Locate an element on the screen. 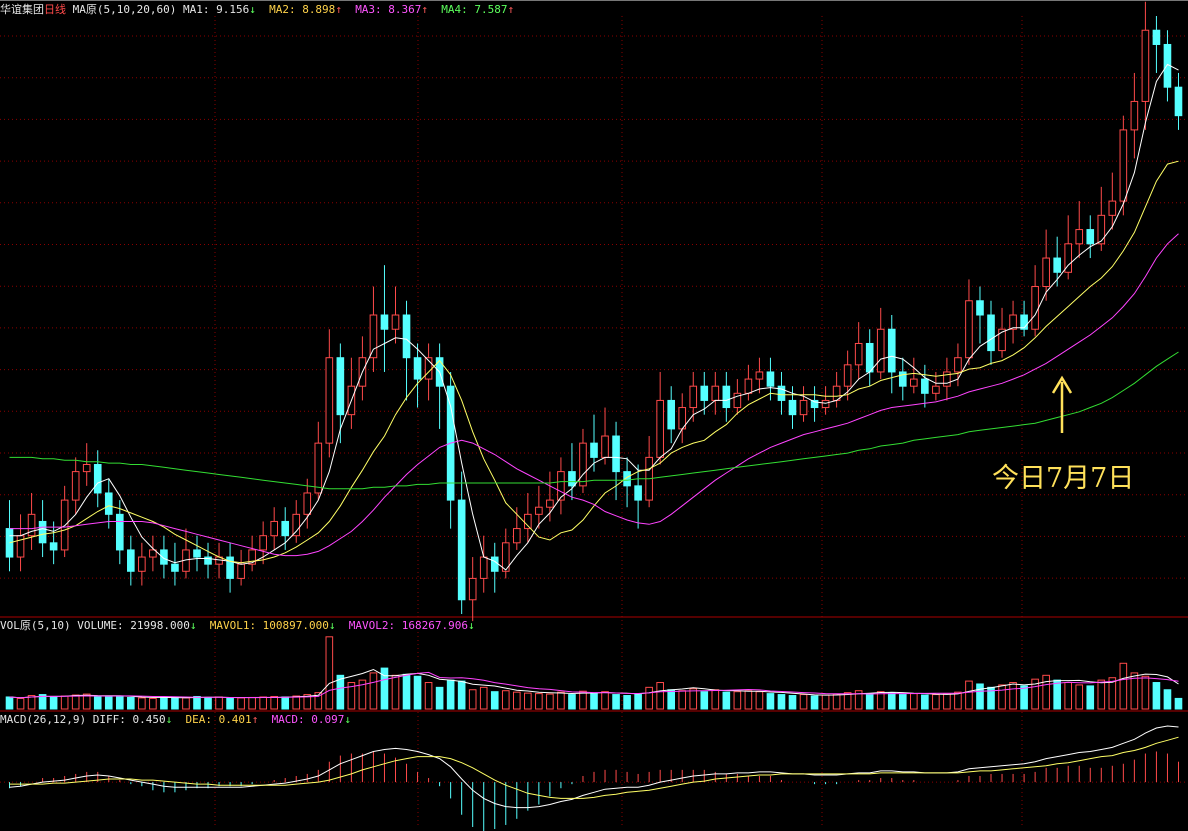 This screenshot has width=1188, height=831. volume-bars is located at coordinates (594, 673).